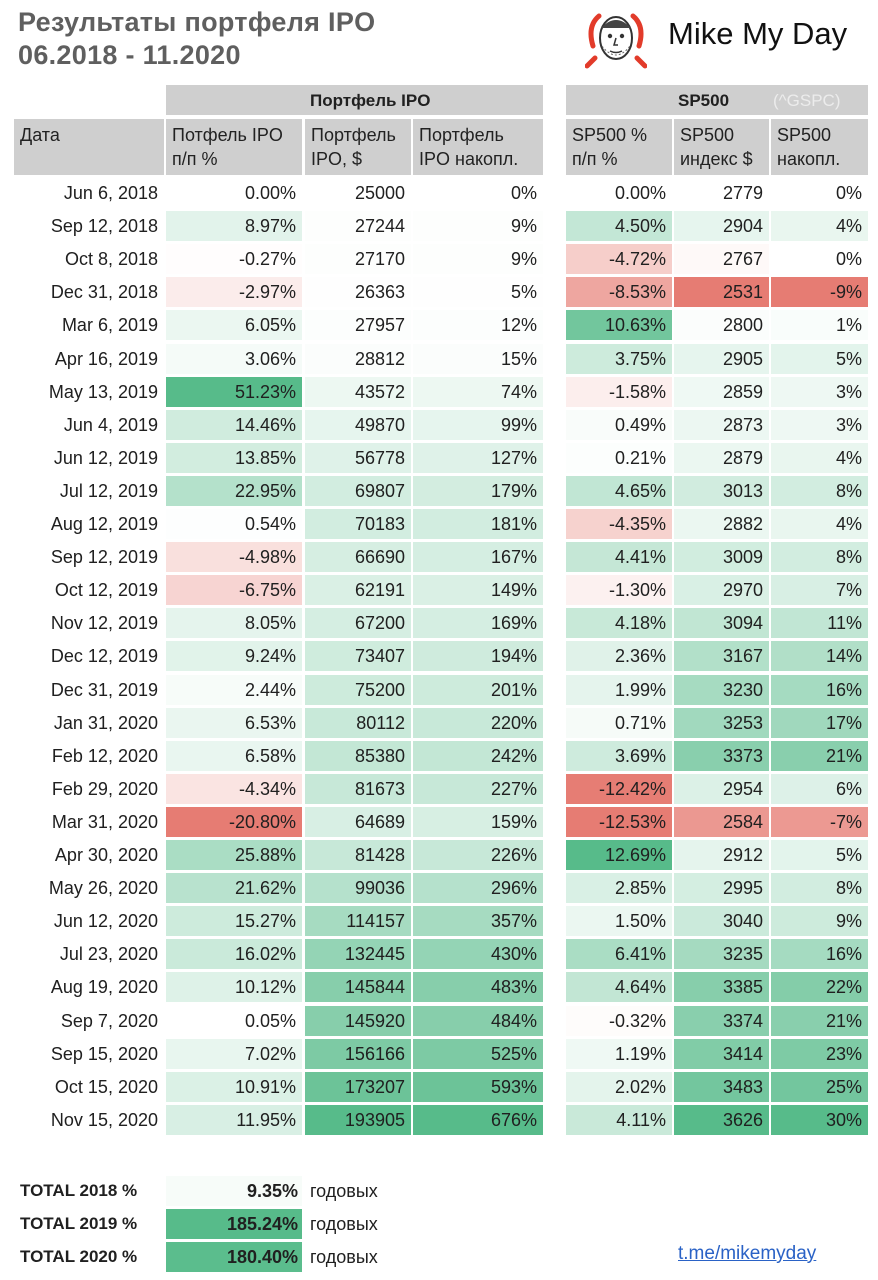 This screenshot has width=878, height=1280. What do you see at coordinates (234, 1021) in the screenshot?
I see `cell-ipo-pct: 0.05%` at bounding box center [234, 1021].